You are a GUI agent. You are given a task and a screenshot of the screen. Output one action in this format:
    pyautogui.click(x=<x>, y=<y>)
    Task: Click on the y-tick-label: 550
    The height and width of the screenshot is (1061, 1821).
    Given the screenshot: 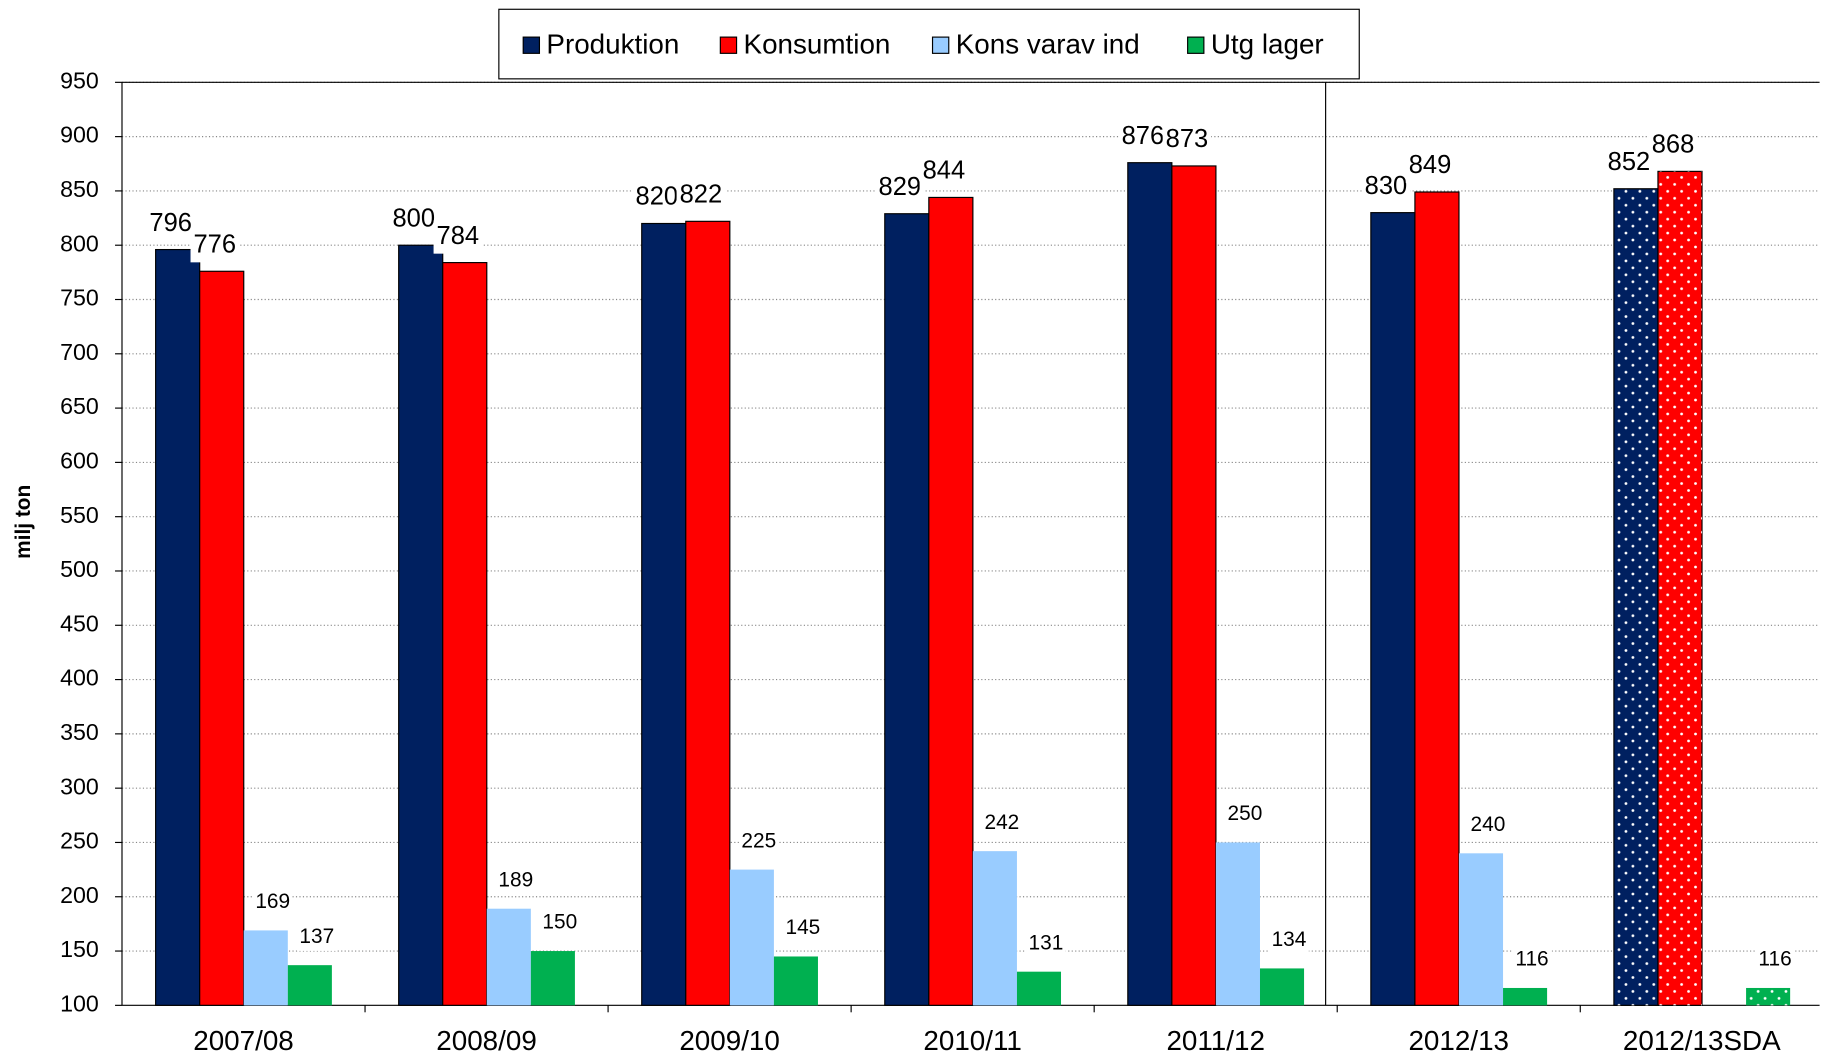 What is the action you would take?
    pyautogui.click(x=79, y=515)
    